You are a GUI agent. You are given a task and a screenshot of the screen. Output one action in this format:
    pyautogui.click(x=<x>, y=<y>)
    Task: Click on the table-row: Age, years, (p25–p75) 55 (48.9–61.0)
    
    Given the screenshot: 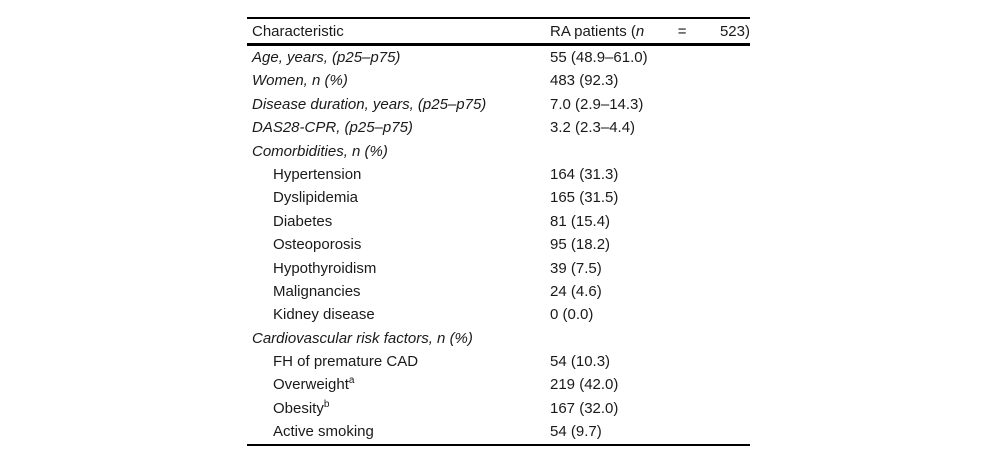 What is the action you would take?
    pyautogui.click(x=498, y=57)
    